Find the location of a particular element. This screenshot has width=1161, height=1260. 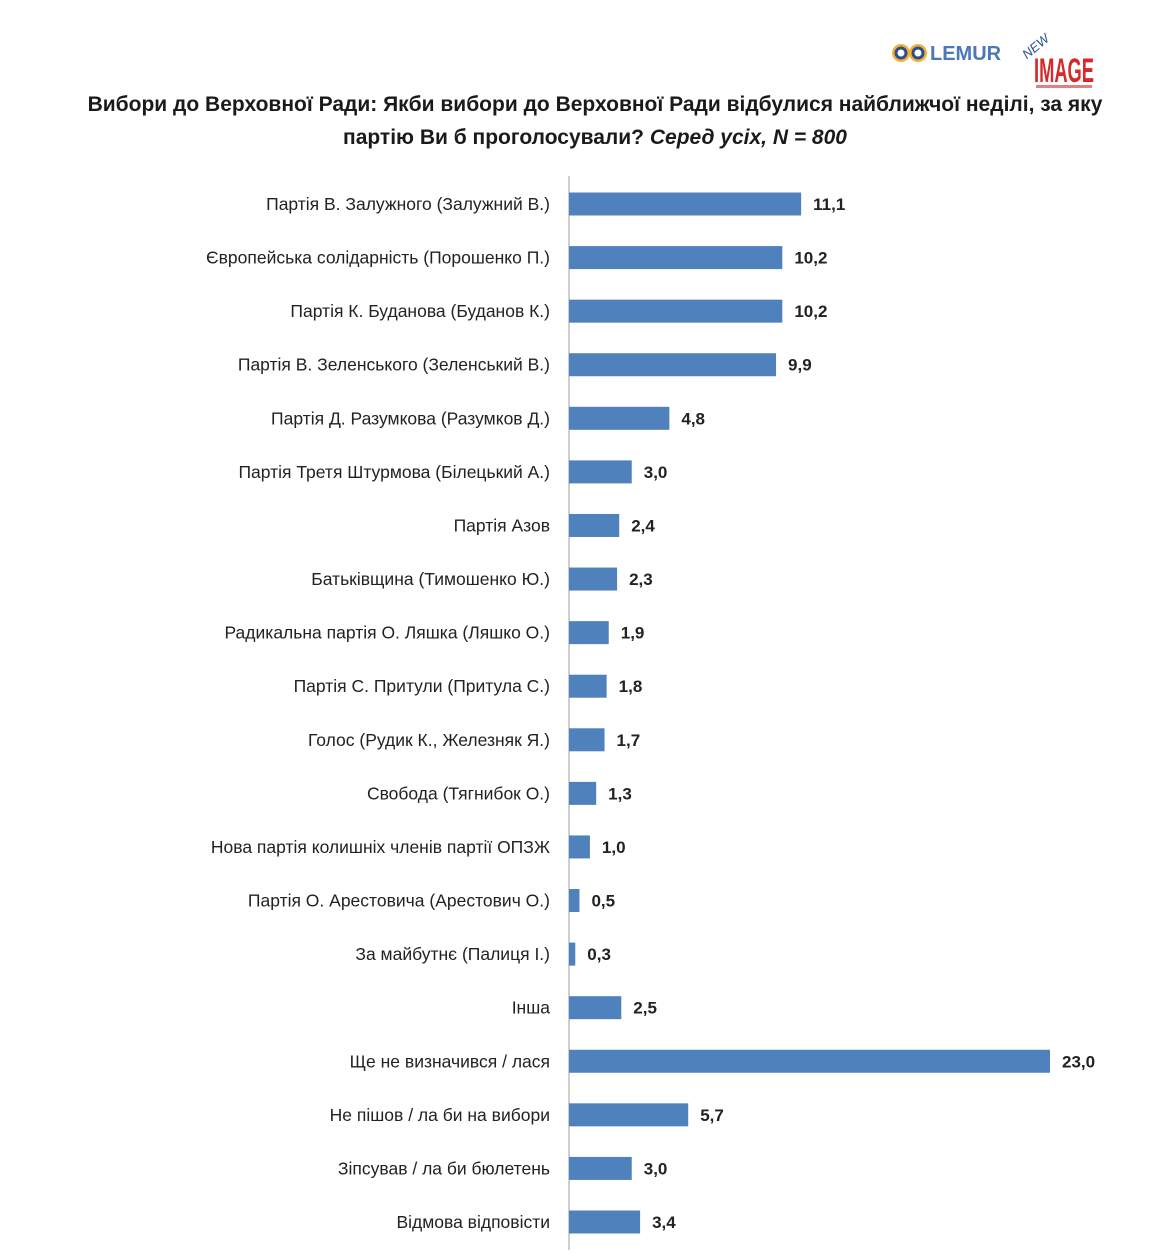

title-sub: Серед усіх, N = 800 is located at coordinates (748, 137).